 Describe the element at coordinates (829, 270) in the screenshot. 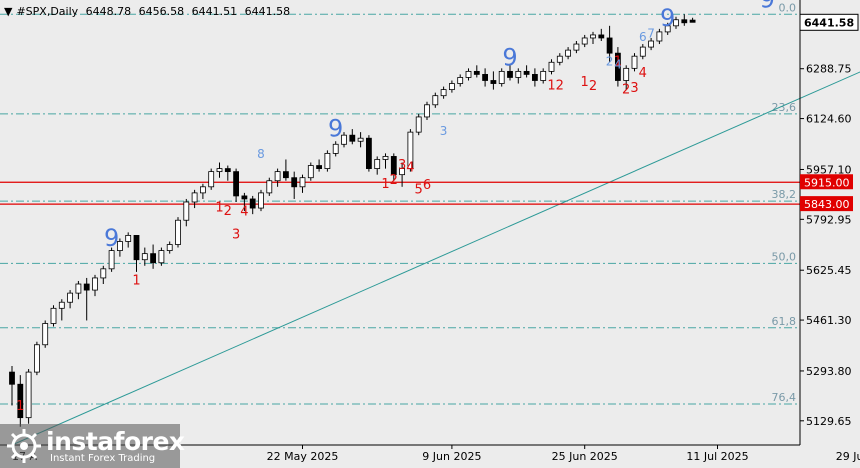

I see `price-tick-label: 5625.45` at that location.